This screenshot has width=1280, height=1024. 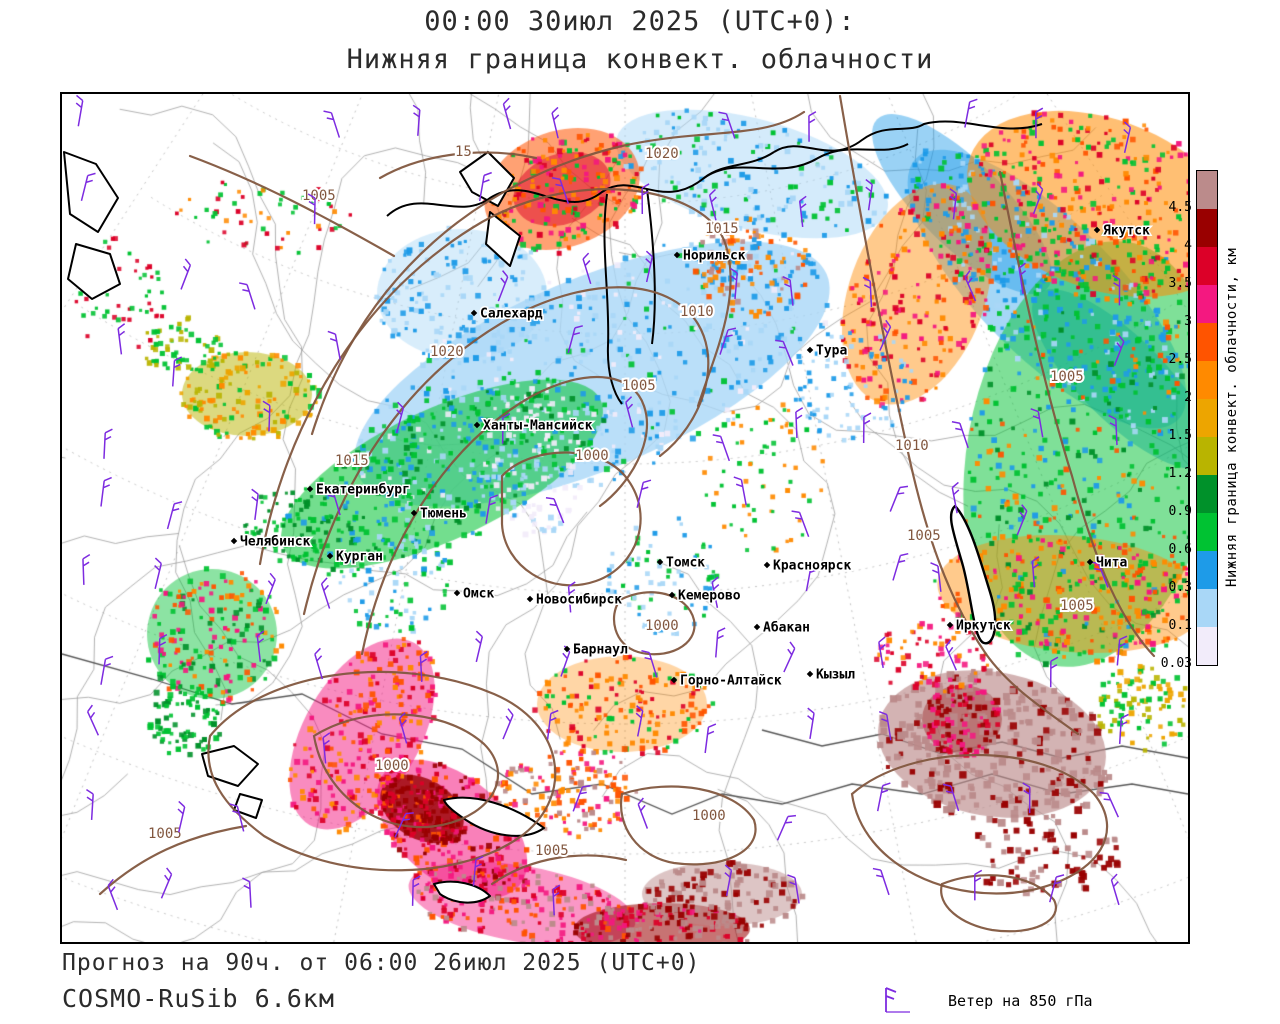 What do you see at coordinates (1188, 321) in the screenshot?
I see `legend-tick-label: 3` at bounding box center [1188, 321].